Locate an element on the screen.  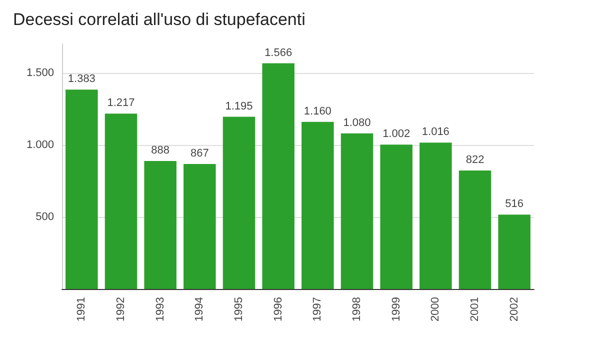
data-label: 1.195 is located at coordinates (239, 106).